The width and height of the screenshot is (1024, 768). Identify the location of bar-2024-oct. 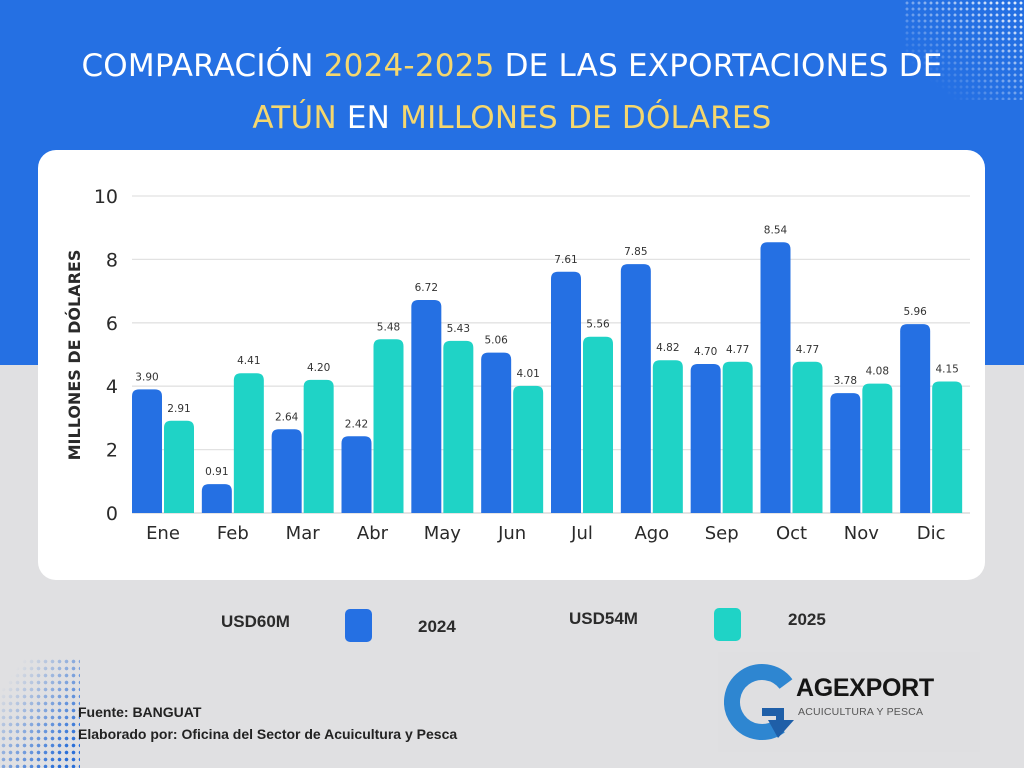
(775, 378).